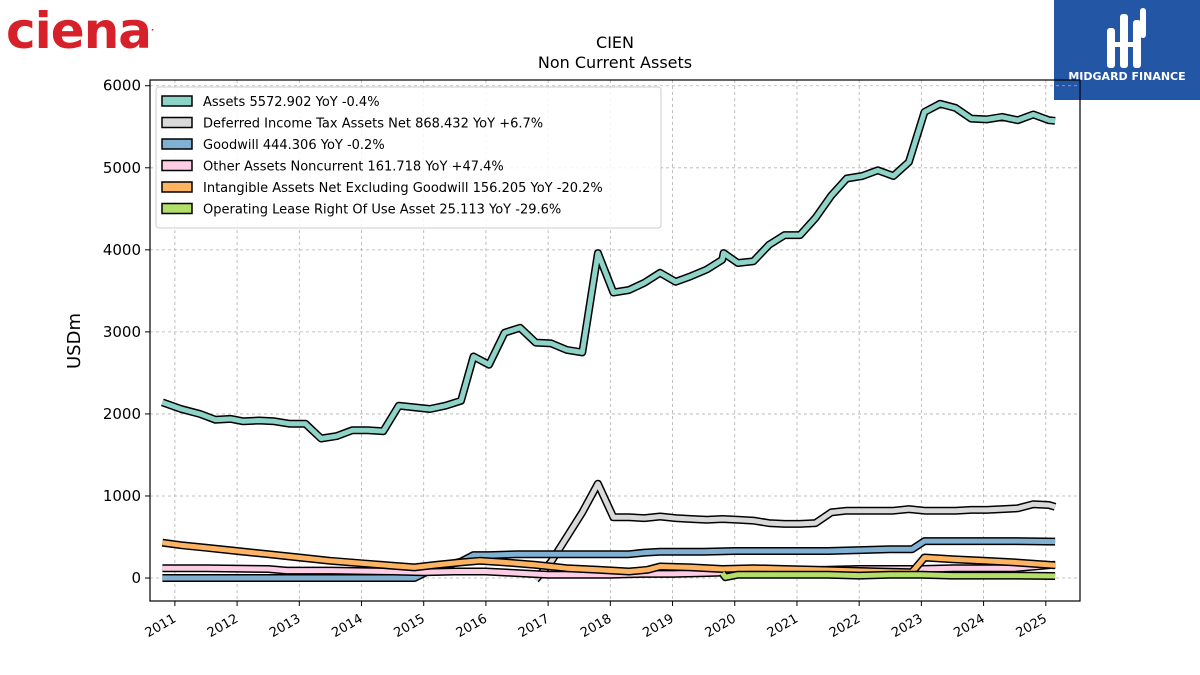 This screenshot has width=1200, height=675. Describe the element at coordinates (122, 86) in the screenshot. I see `y-tick-label: 6000` at that location.